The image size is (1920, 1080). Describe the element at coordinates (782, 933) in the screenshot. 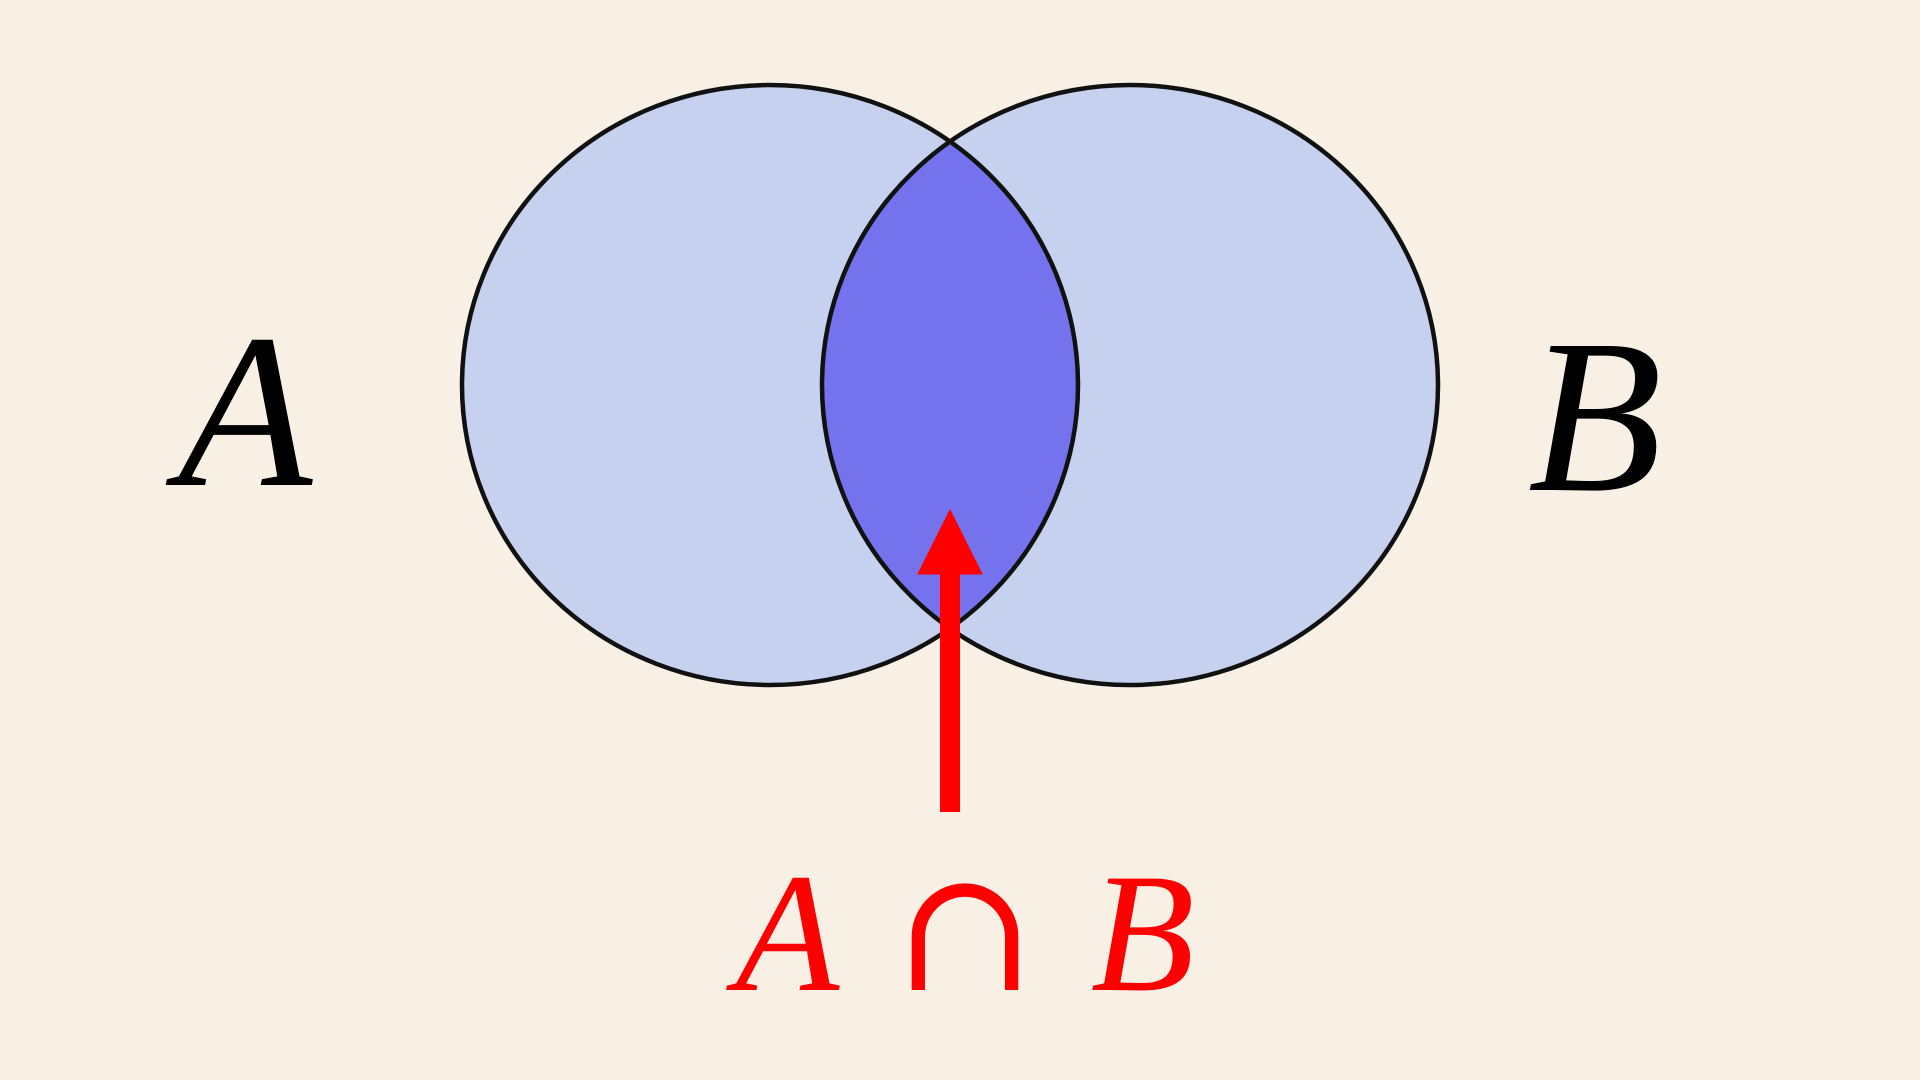

I see `intersection-label-set-a: A` at that location.